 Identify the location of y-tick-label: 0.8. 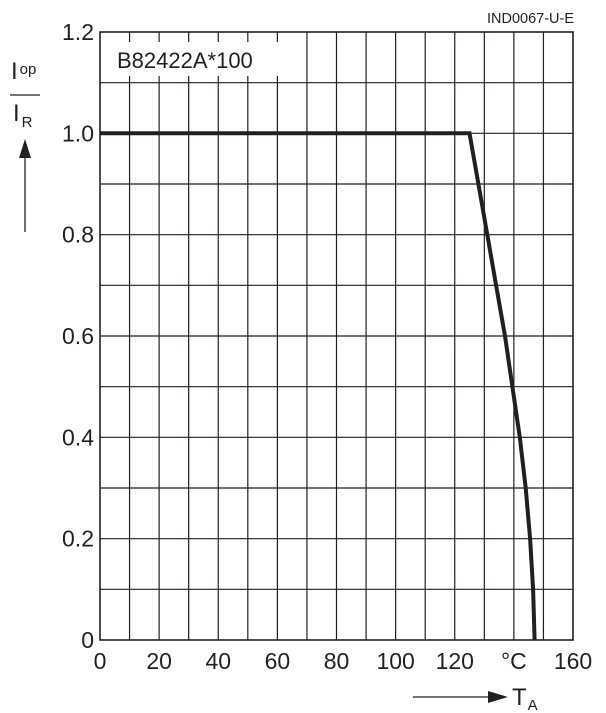
(78, 235).